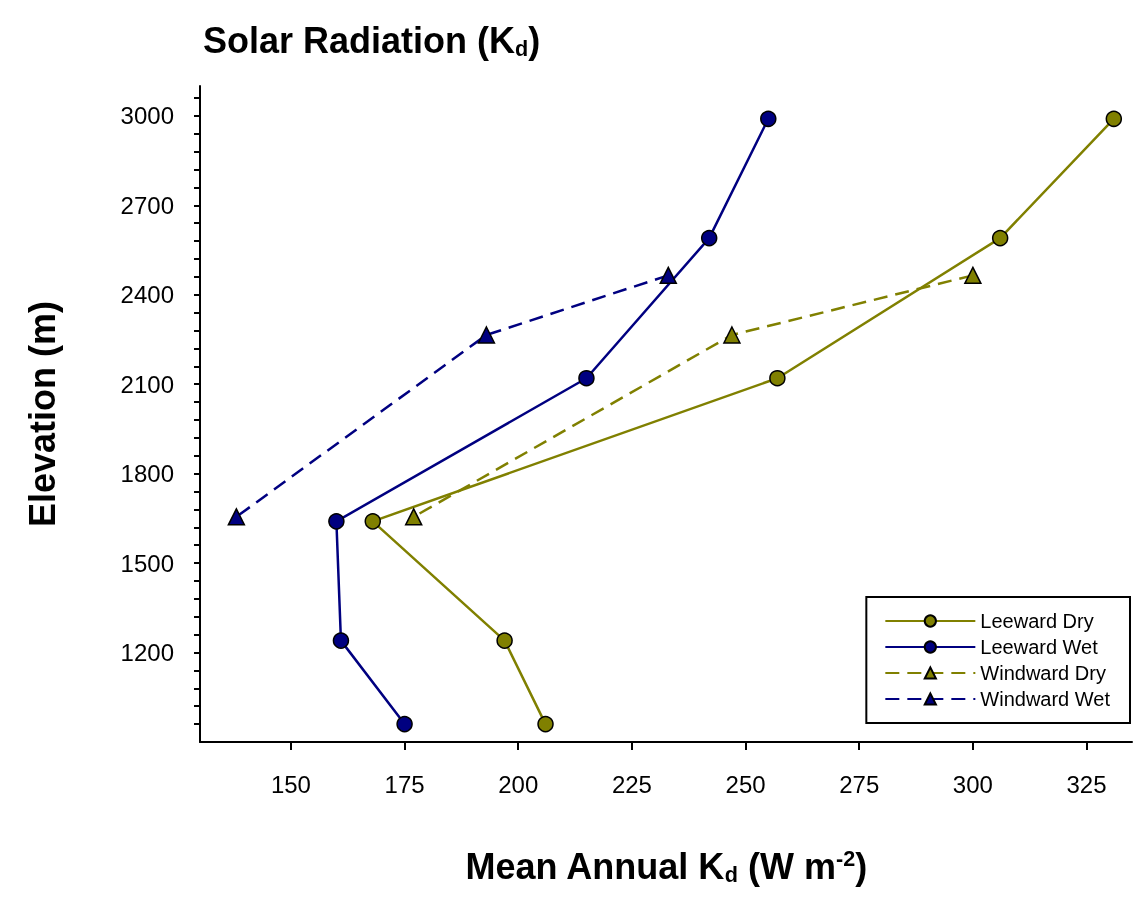 This screenshot has width=1148, height=911. I want to click on x-tick-label: 325, so click(1086, 784).